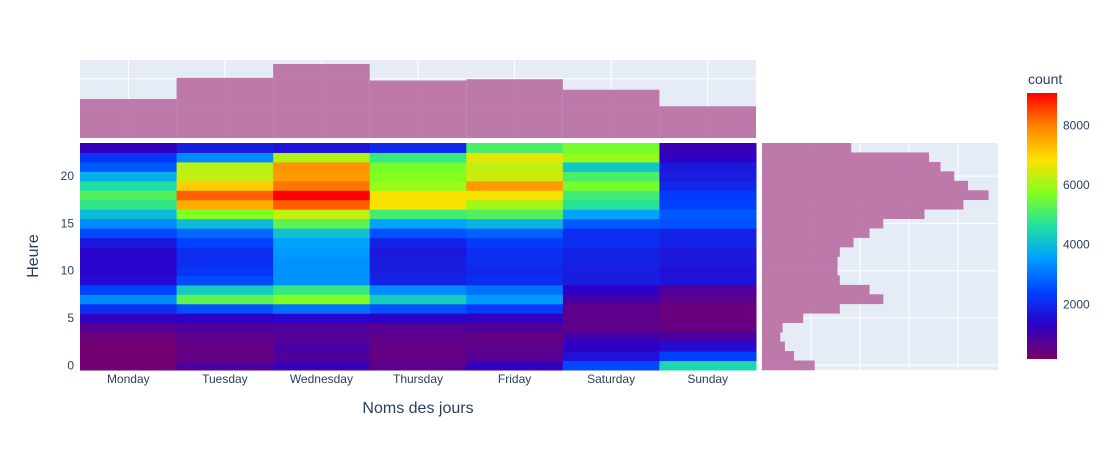 This screenshot has width=1110, height=450. I want to click on x-tick-label: Thursday, so click(418, 379).